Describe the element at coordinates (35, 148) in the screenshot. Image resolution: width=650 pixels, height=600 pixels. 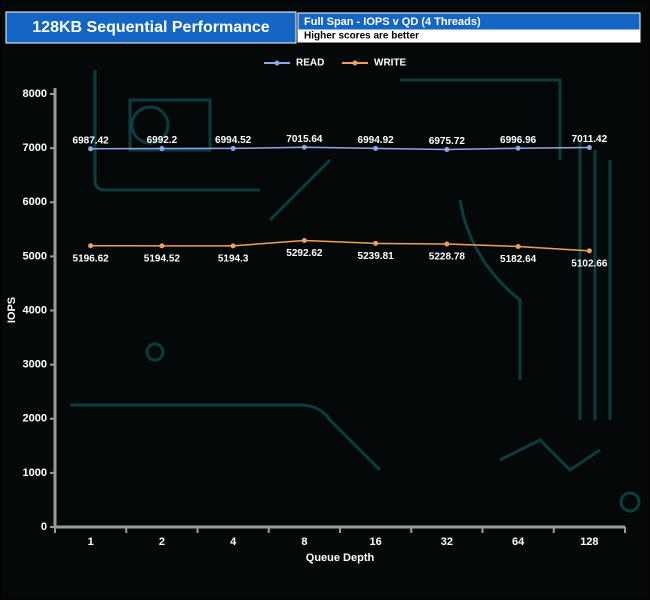
I see `y-tick-label: 7000` at that location.